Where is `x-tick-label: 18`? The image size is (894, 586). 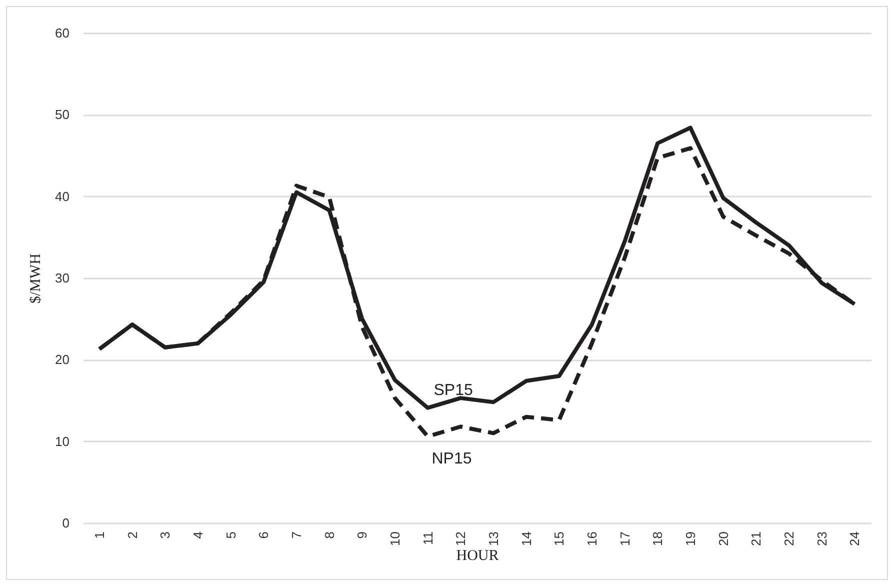
x-tick-label: 18 is located at coordinates (658, 539).